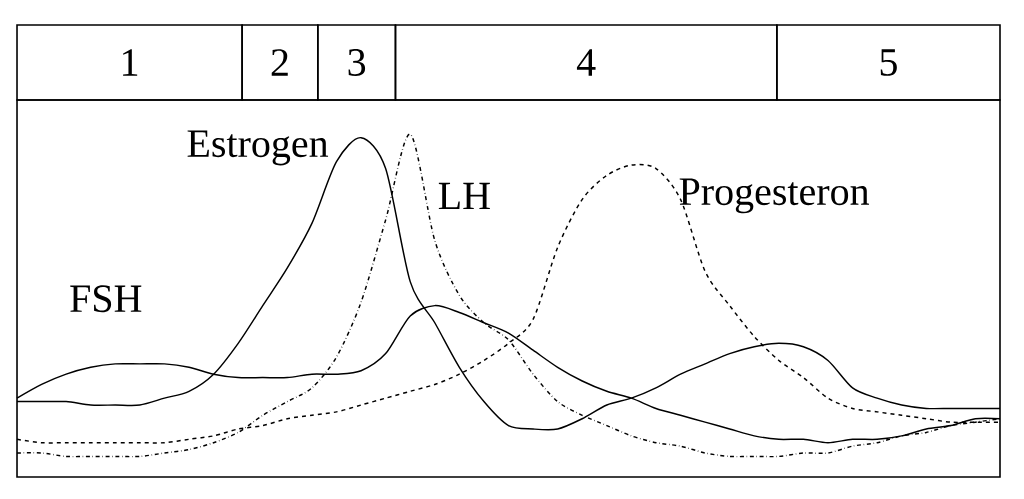 The width and height of the screenshot is (1024, 499). What do you see at coordinates (279, 62) in the screenshot?
I see `text: 2` at bounding box center [279, 62].